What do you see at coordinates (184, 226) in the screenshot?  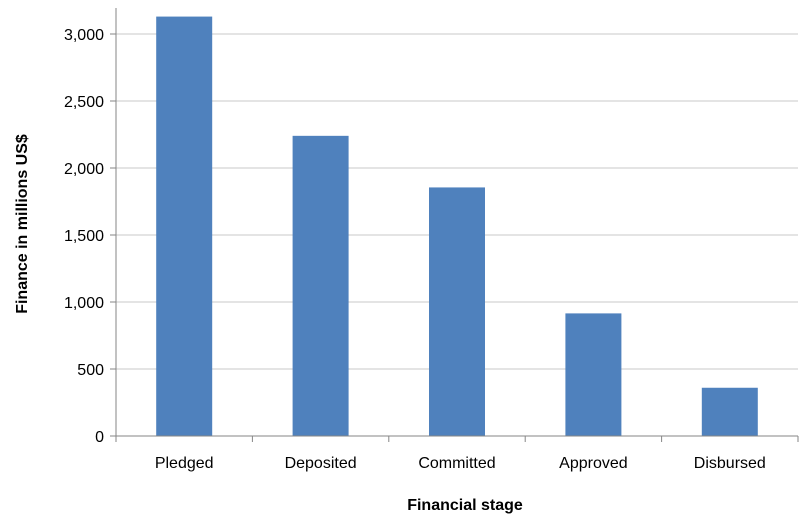 I see `bar-pledged` at bounding box center [184, 226].